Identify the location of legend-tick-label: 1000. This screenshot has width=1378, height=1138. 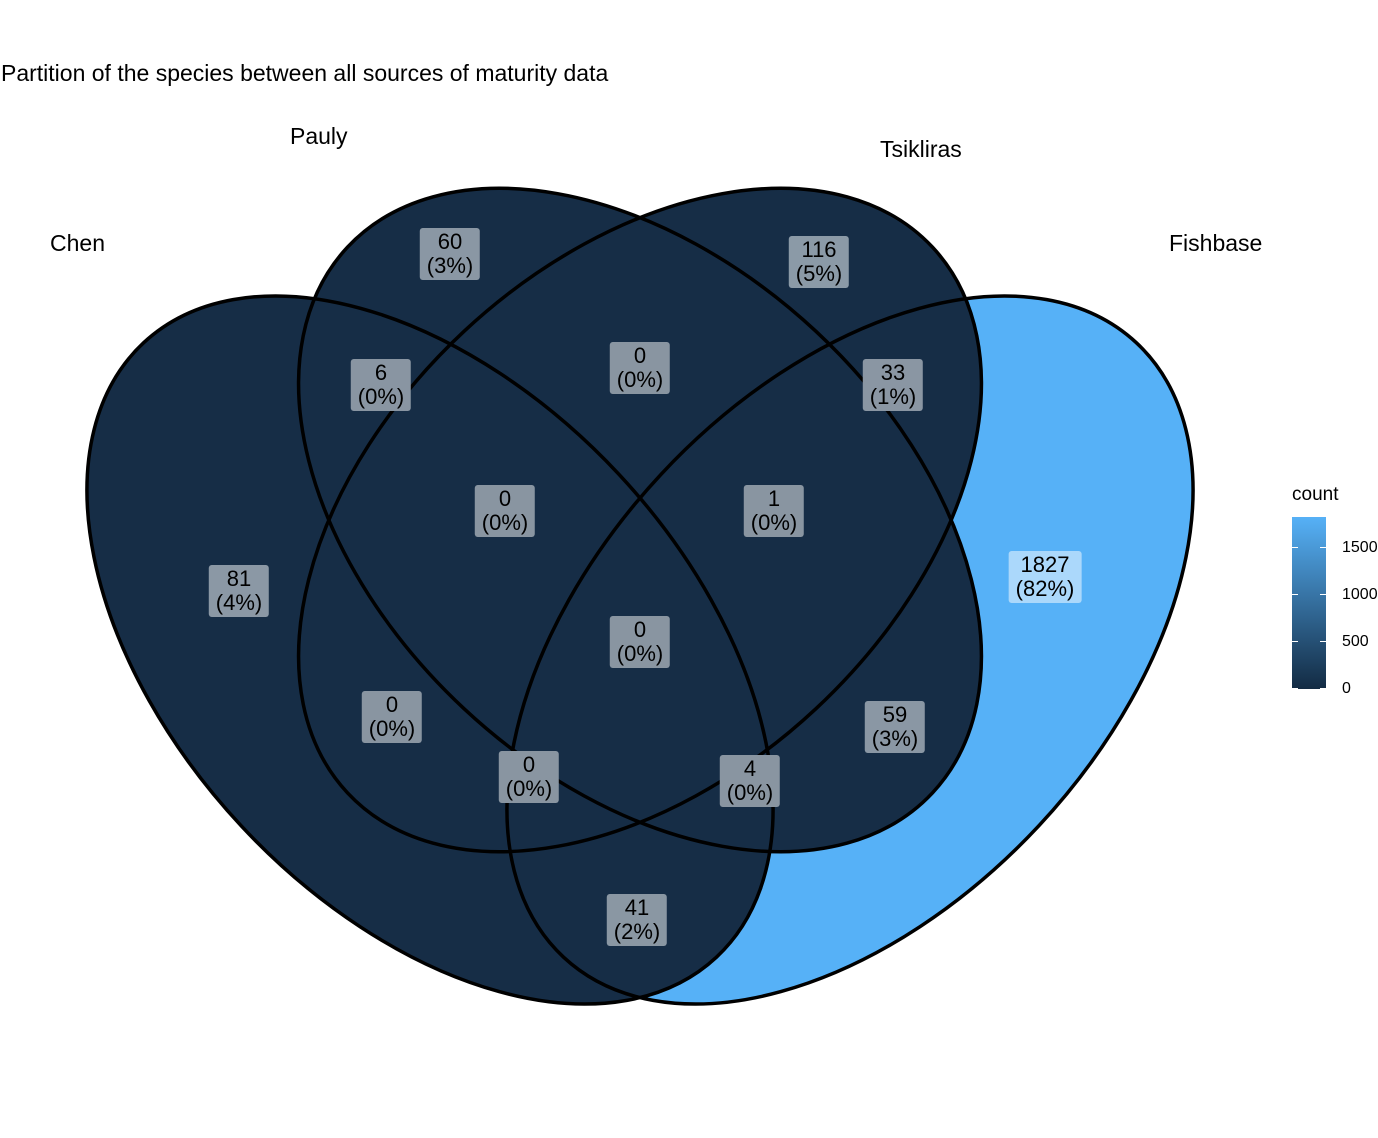
(1360, 594).